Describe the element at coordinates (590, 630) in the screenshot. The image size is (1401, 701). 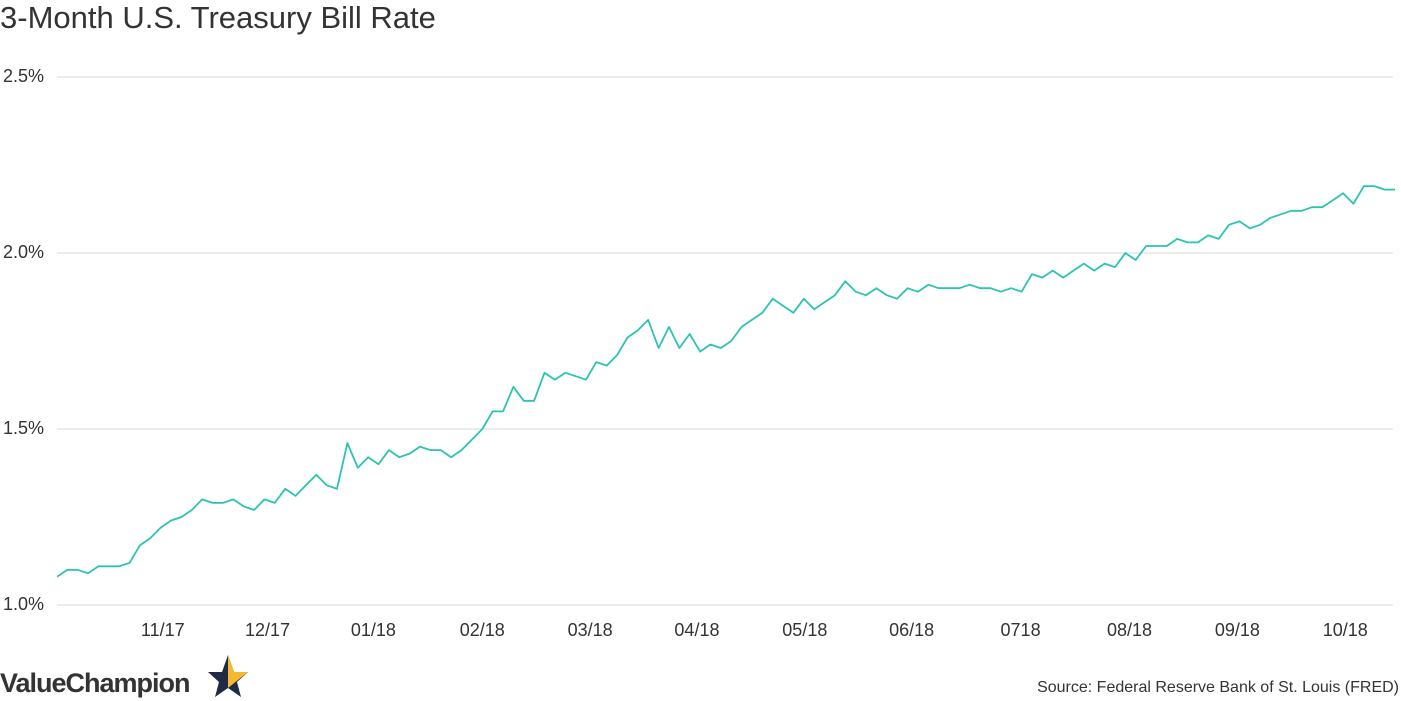
I see `x-tick-label: 03/18` at that location.